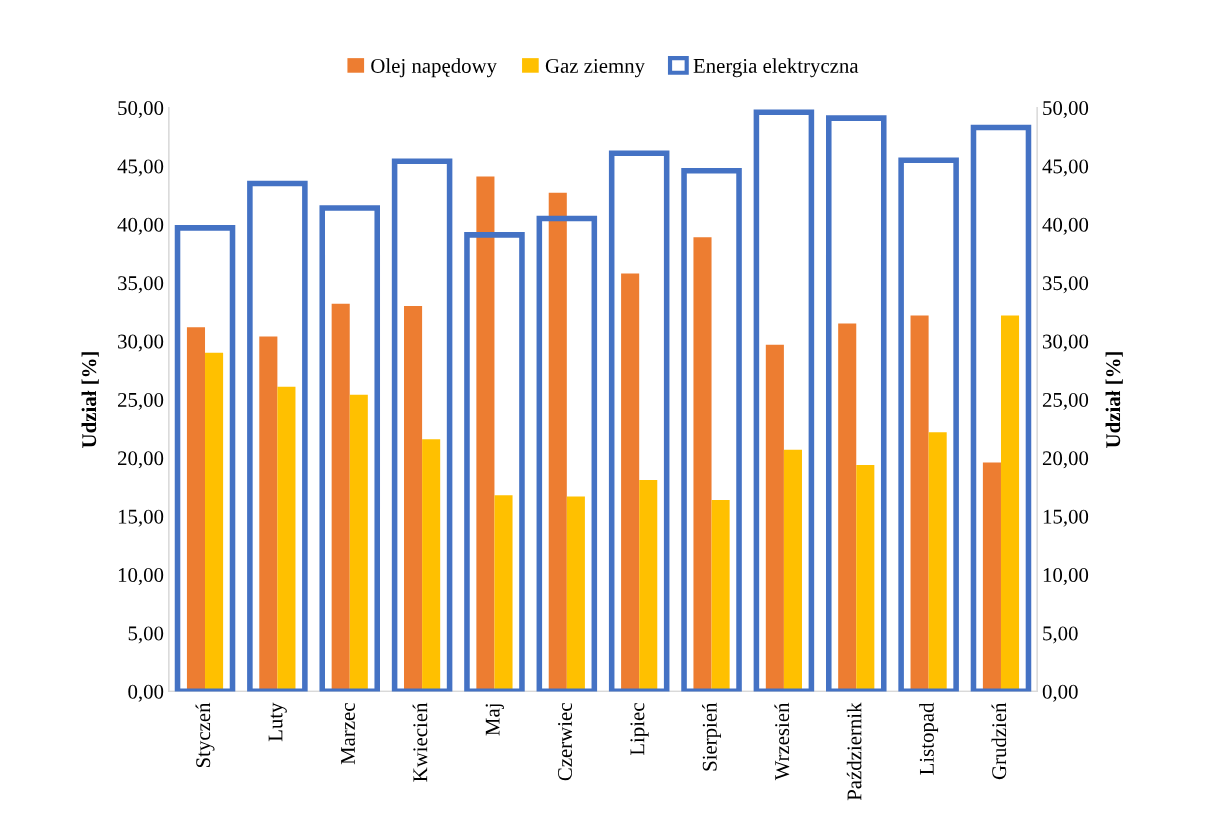  What do you see at coordinates (90, 400) in the screenshot?
I see `y-axis-title: Udział [%]` at bounding box center [90, 400].